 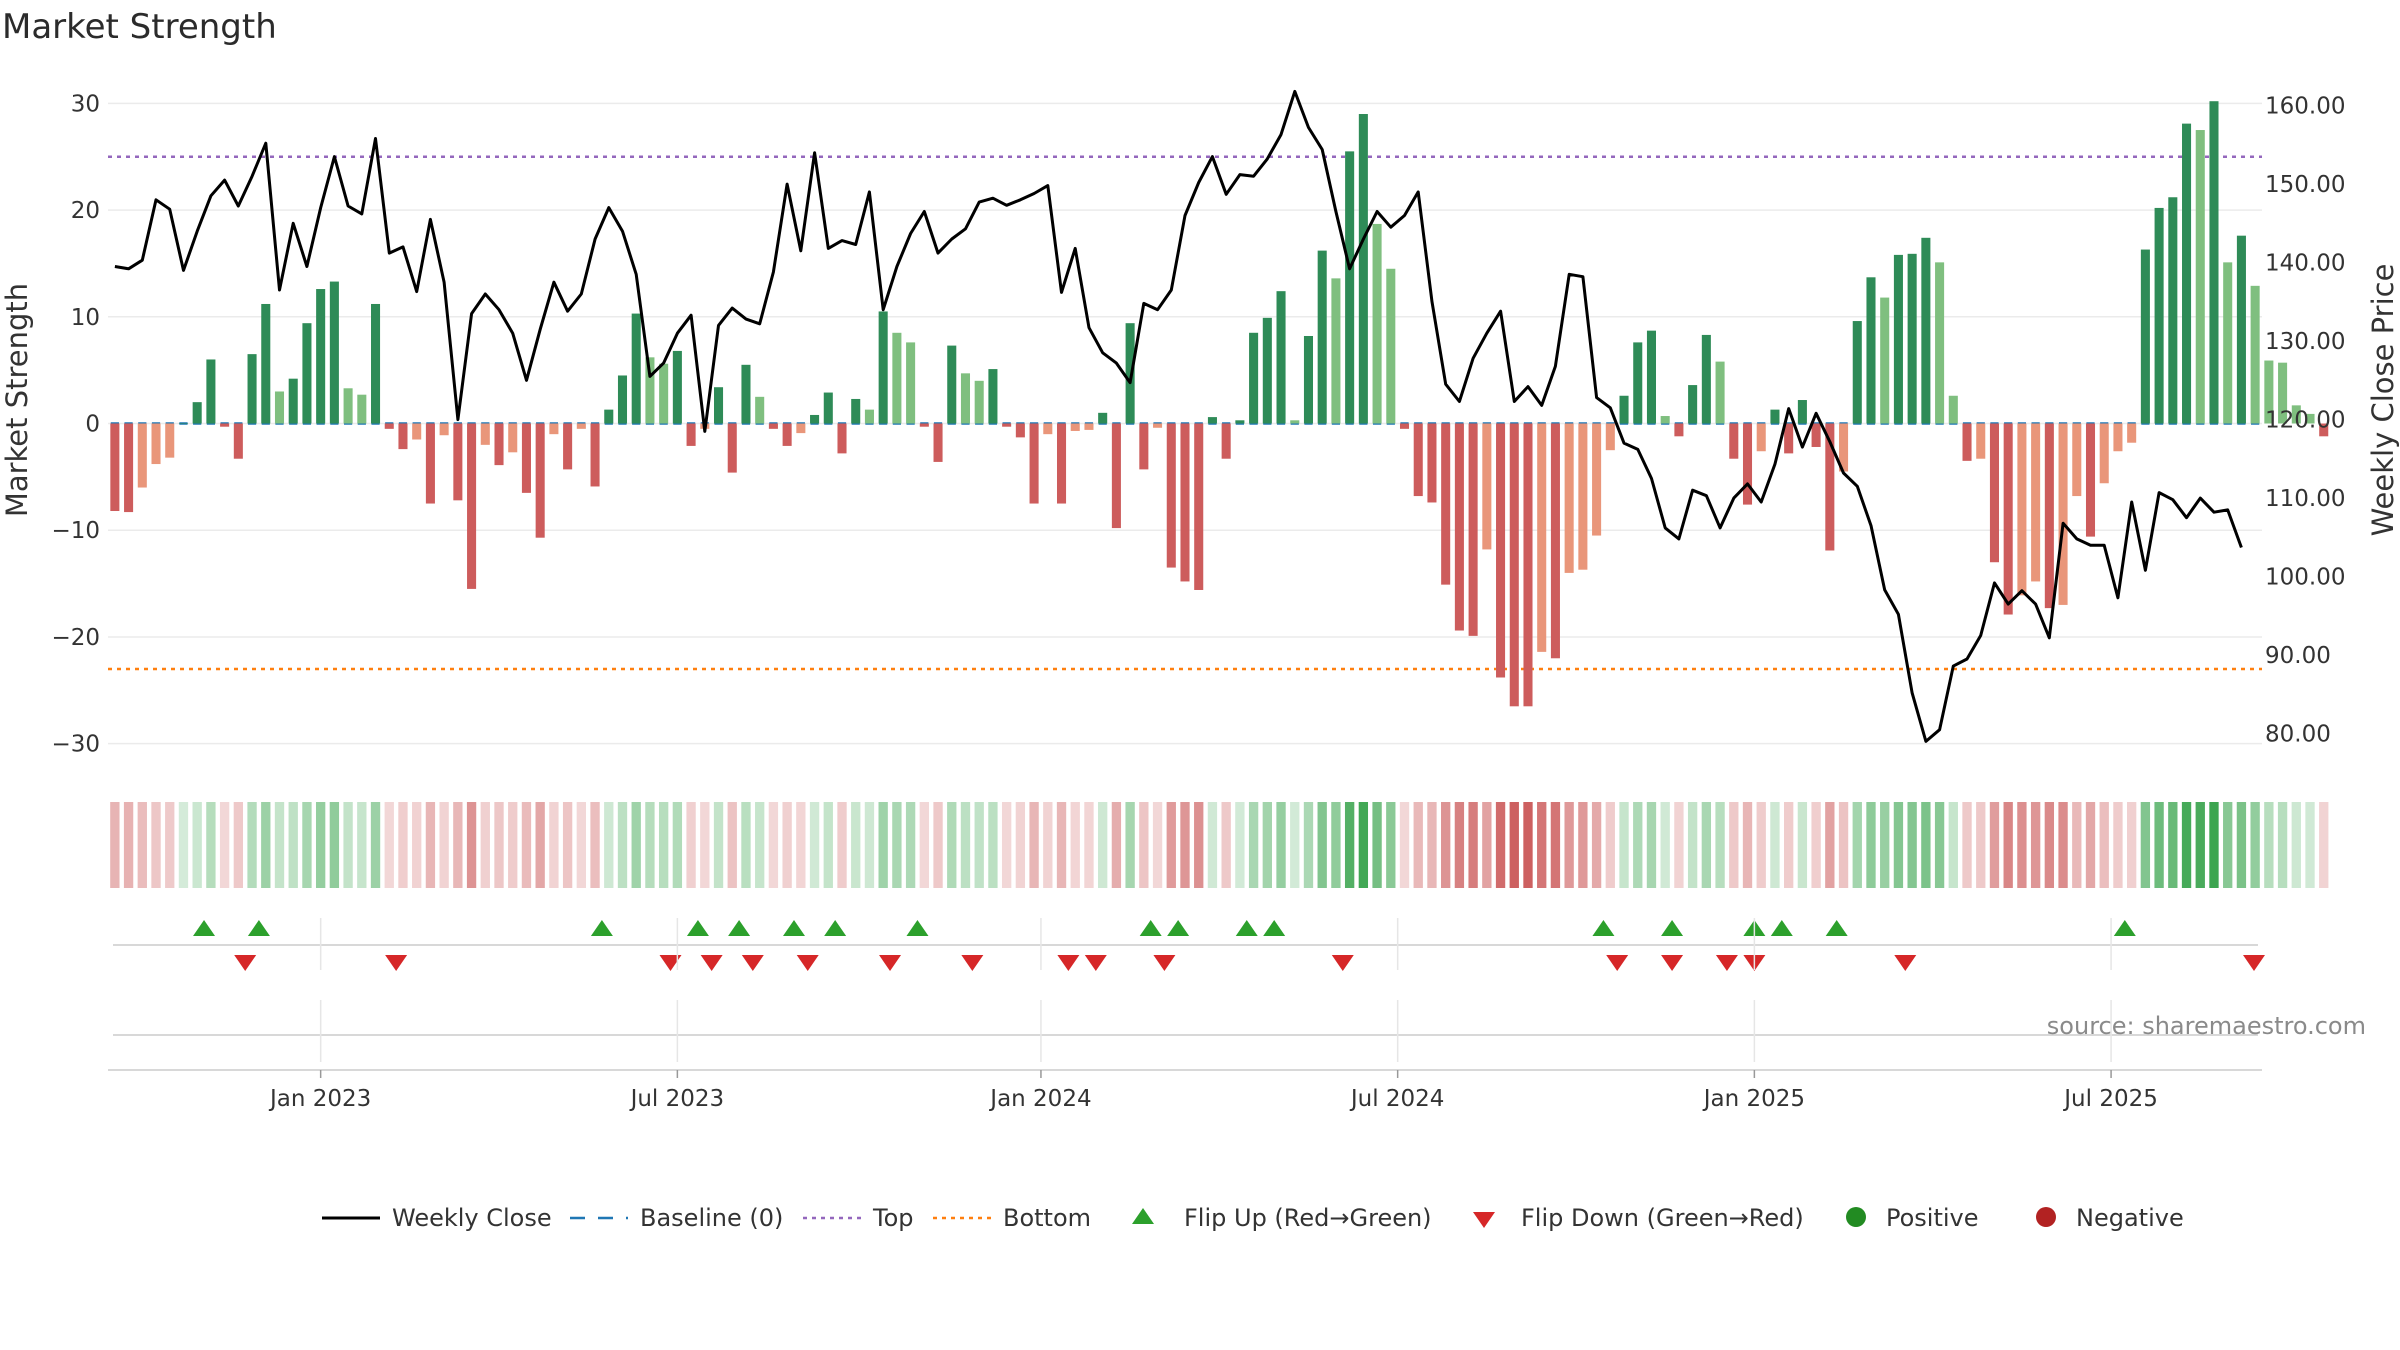 What do you see at coordinates (2305, 578) in the screenshot?
I see `y2-tick-label: 100.00` at bounding box center [2305, 578].